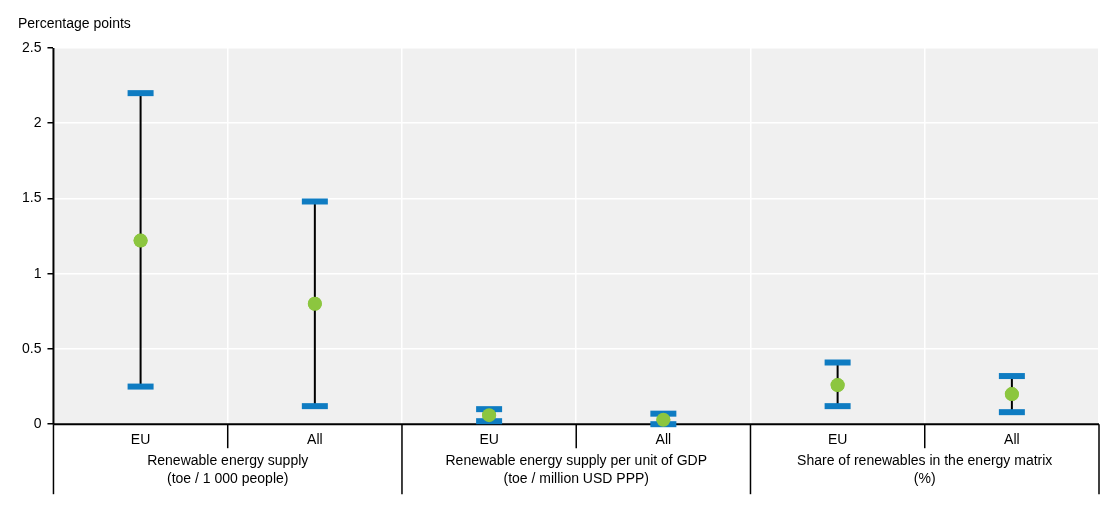  What do you see at coordinates (74, 23) in the screenshot?
I see `y-axis-title: Percentage points` at bounding box center [74, 23].